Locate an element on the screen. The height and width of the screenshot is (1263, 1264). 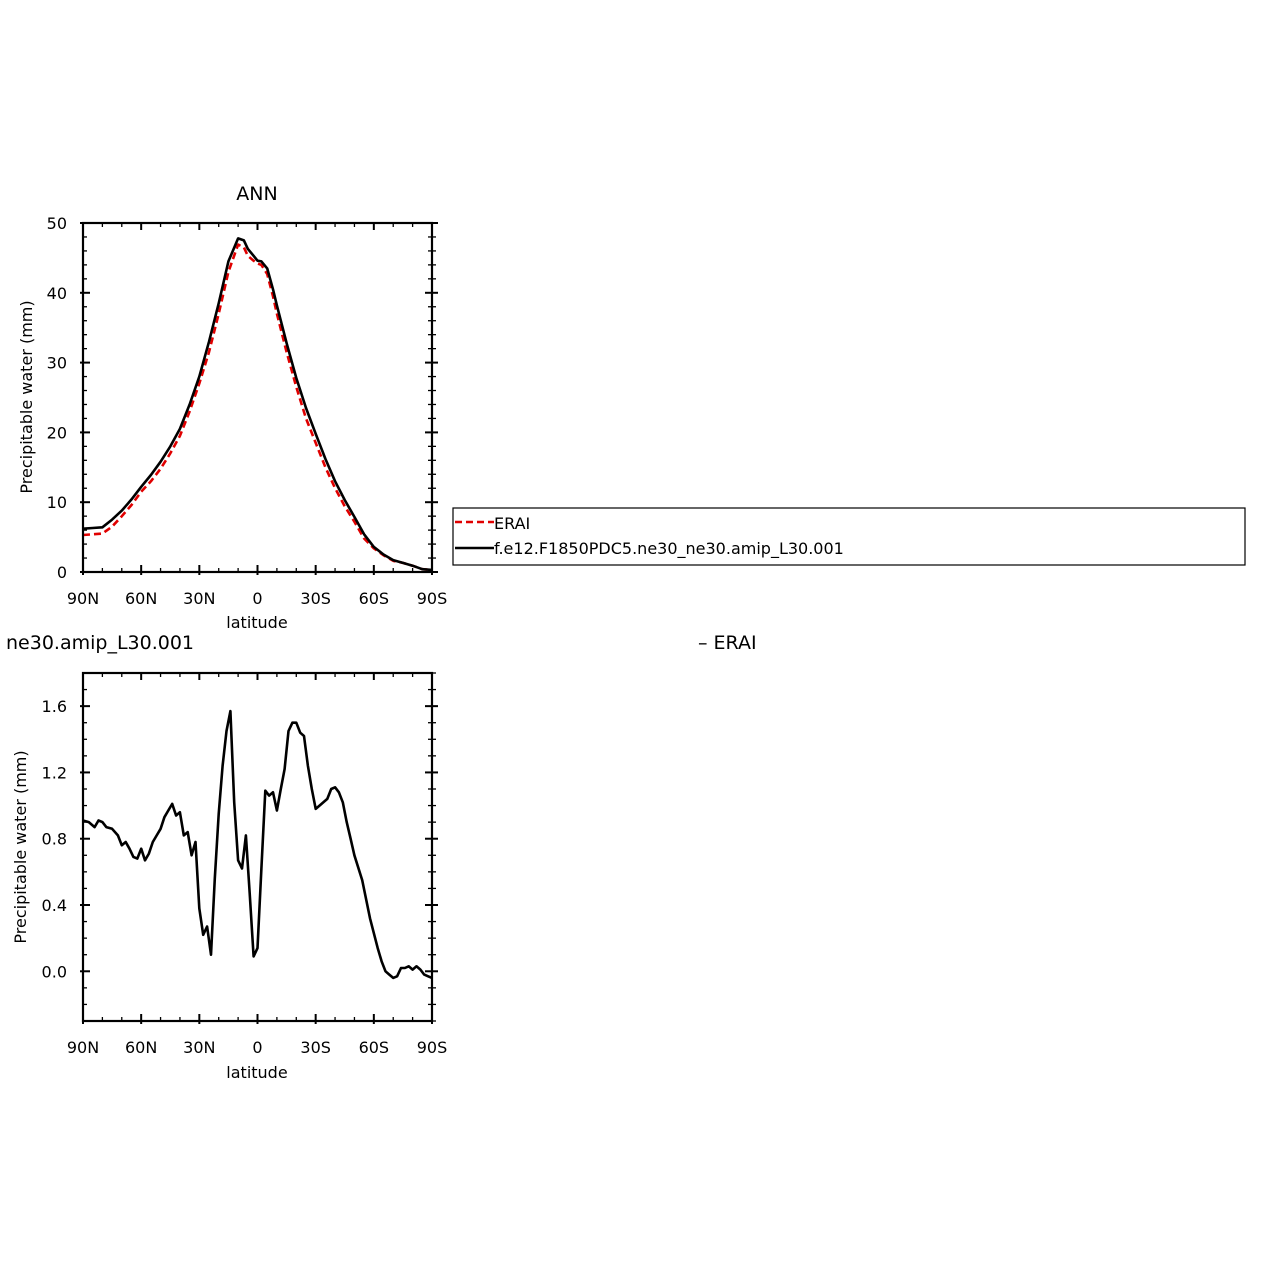
y-tick-label: 30 is located at coordinates (57, 363).